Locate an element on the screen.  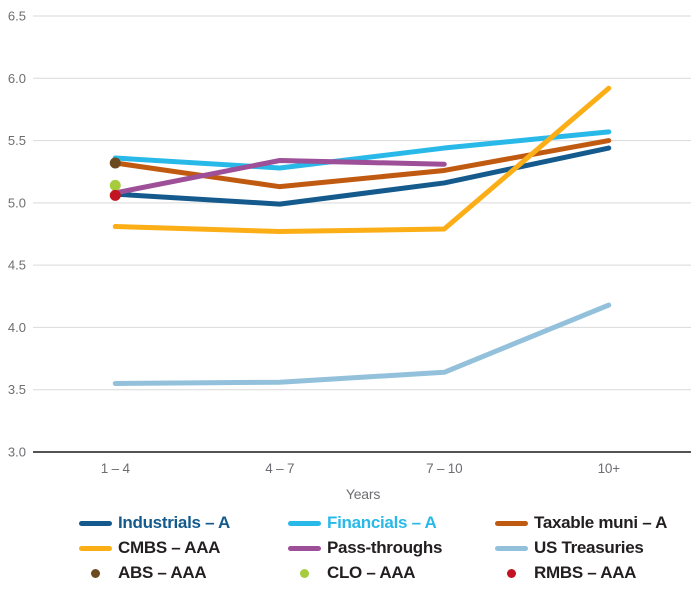
y-tick-label: 6.0 is located at coordinates (17, 78).